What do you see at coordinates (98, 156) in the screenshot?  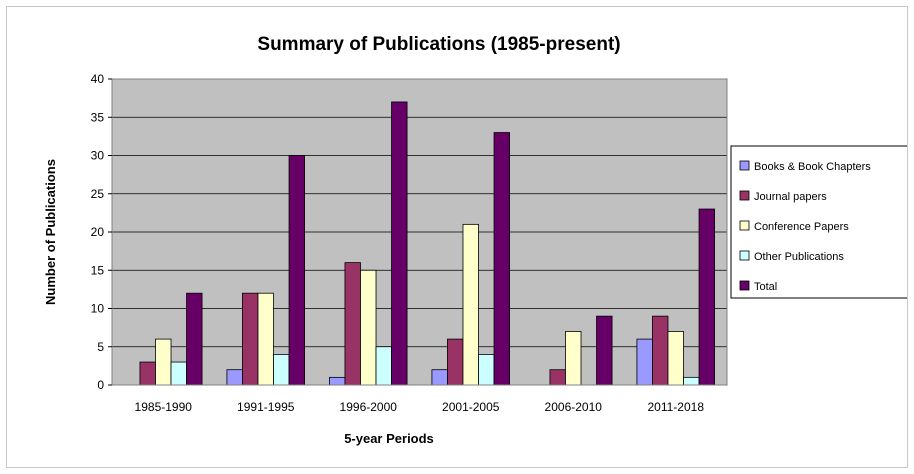 I see `y-tick-label: 30` at bounding box center [98, 156].